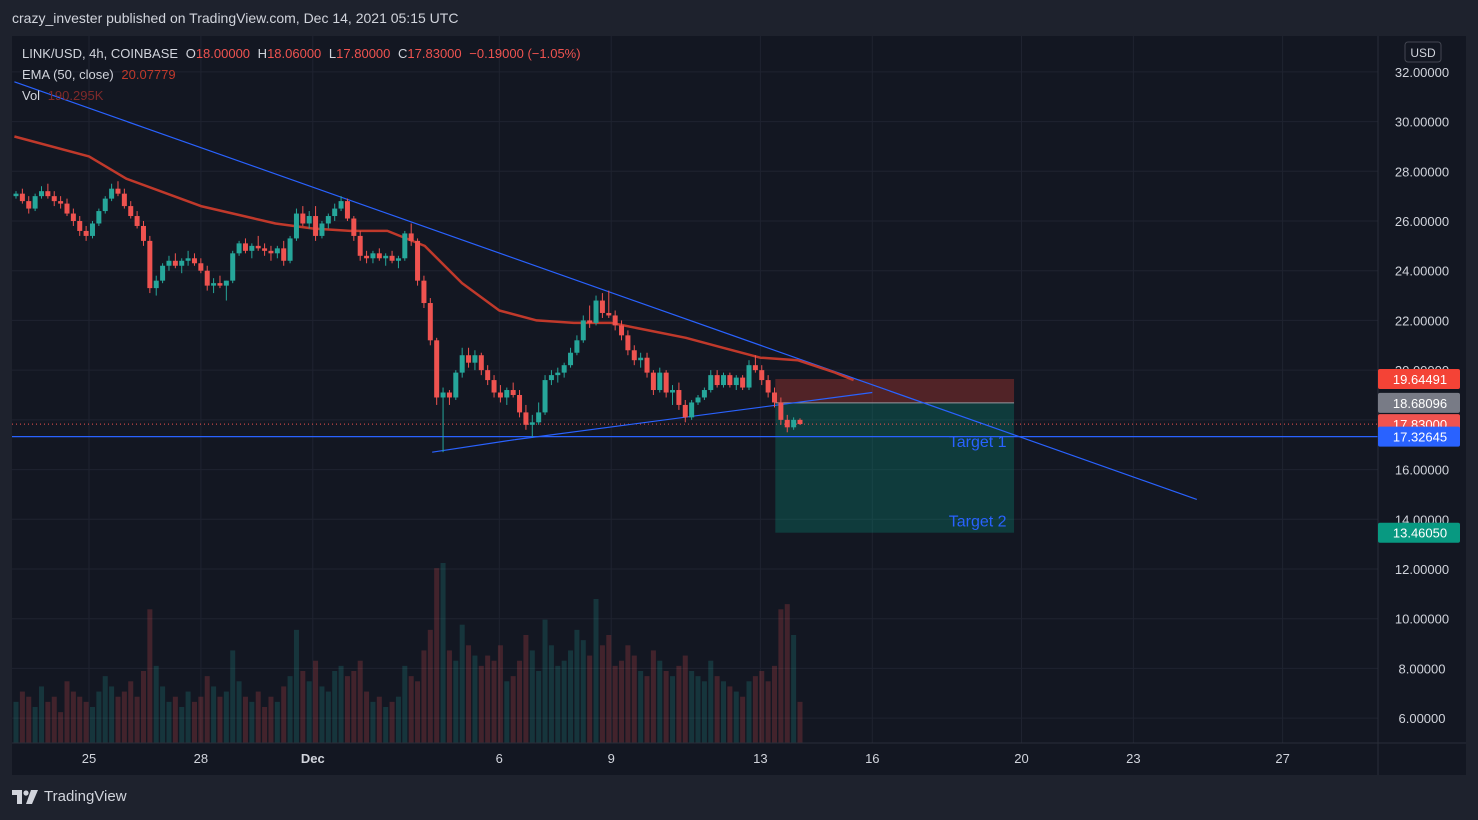 The height and width of the screenshot is (820, 1478). Describe the element at coordinates (1420, 403) in the screenshot. I see `price-label-text: 18.68096` at that location.